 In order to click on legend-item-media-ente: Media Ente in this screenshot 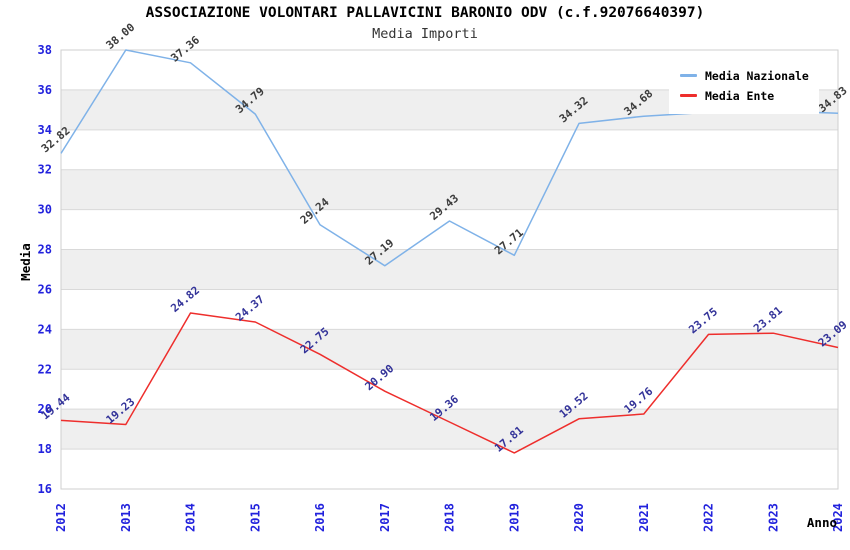, I will do `click(744, 95)`.